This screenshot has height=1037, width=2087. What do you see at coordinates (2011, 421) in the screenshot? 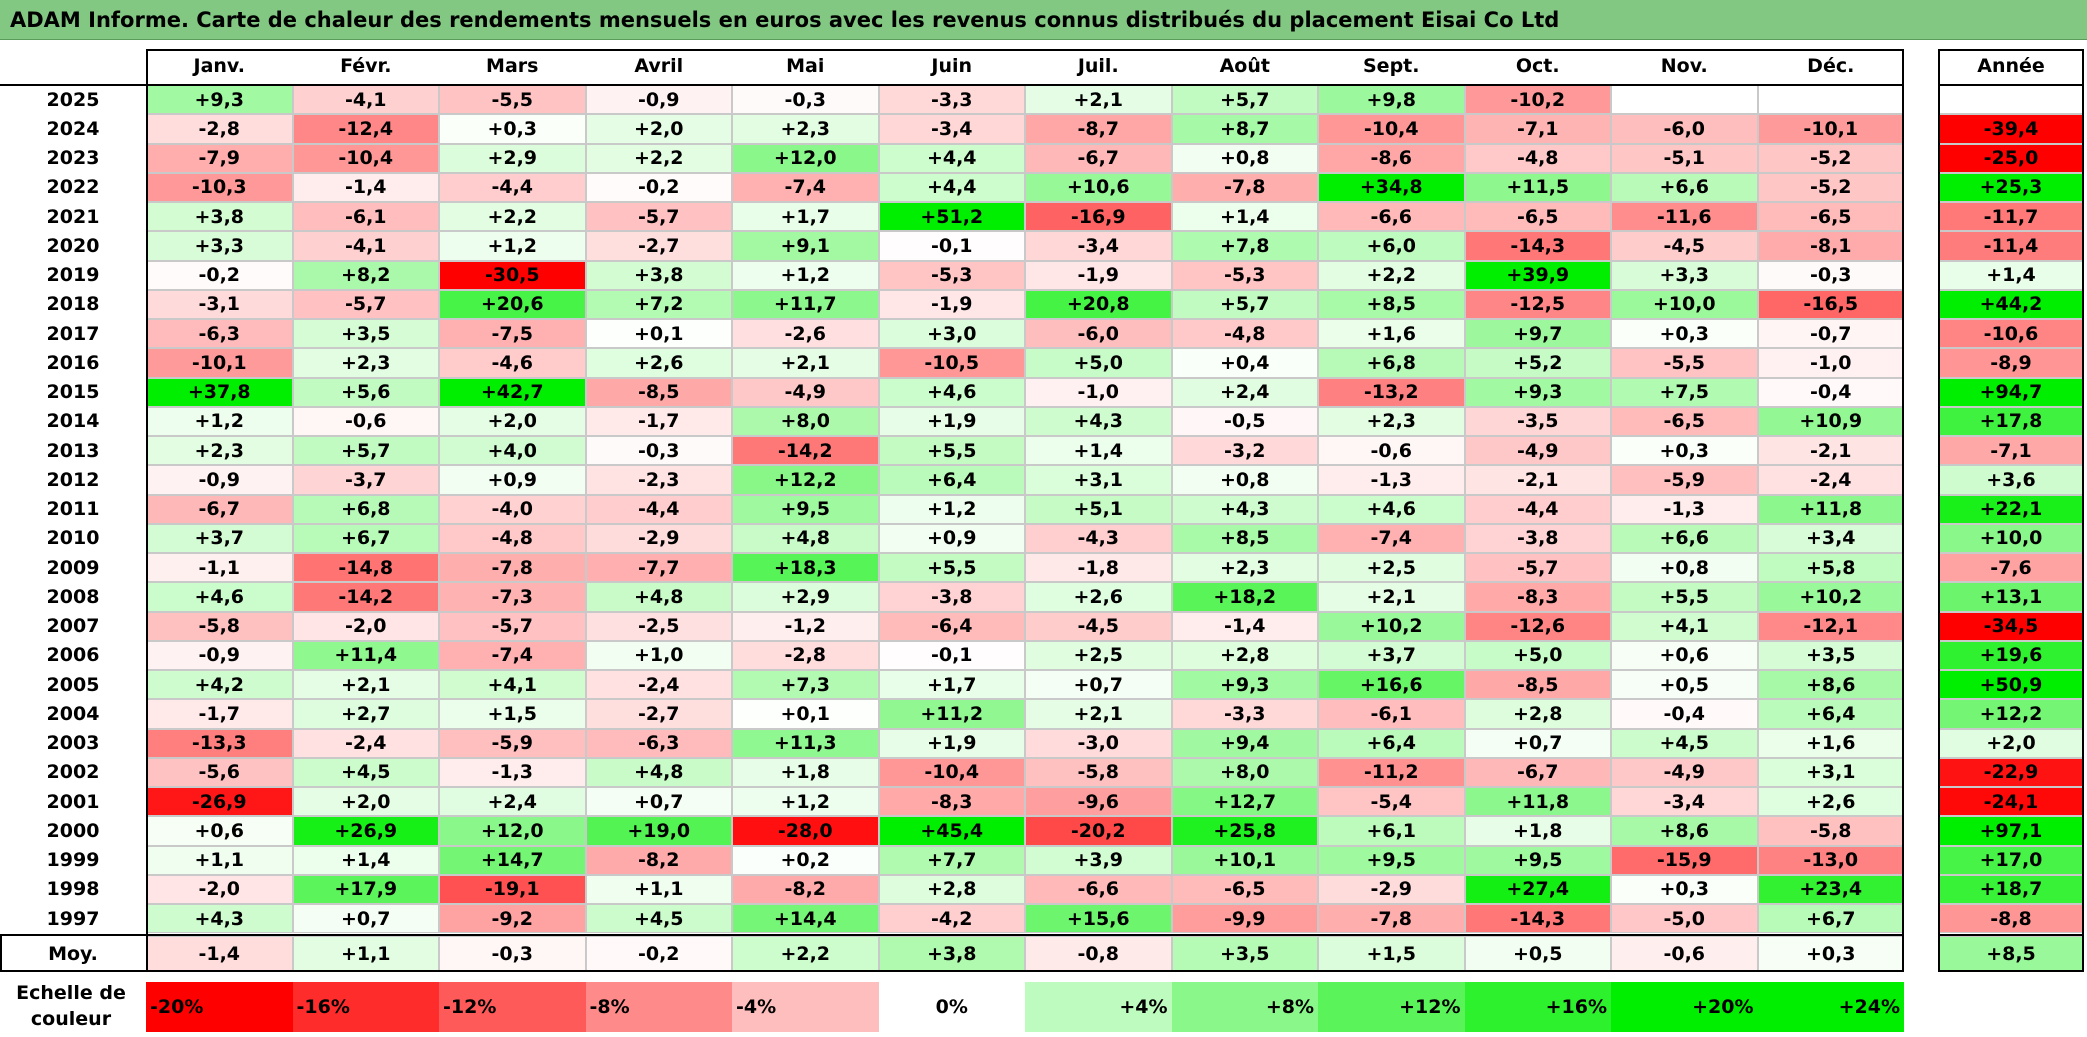
I see `annual-cell: +17,8` at bounding box center [2011, 421].